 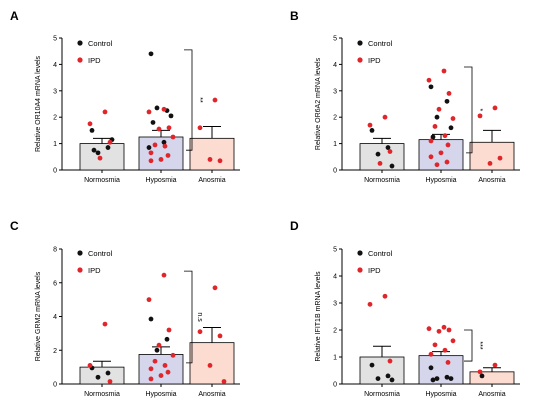 I want to click on bar-normosmia, so click(x=382, y=157).